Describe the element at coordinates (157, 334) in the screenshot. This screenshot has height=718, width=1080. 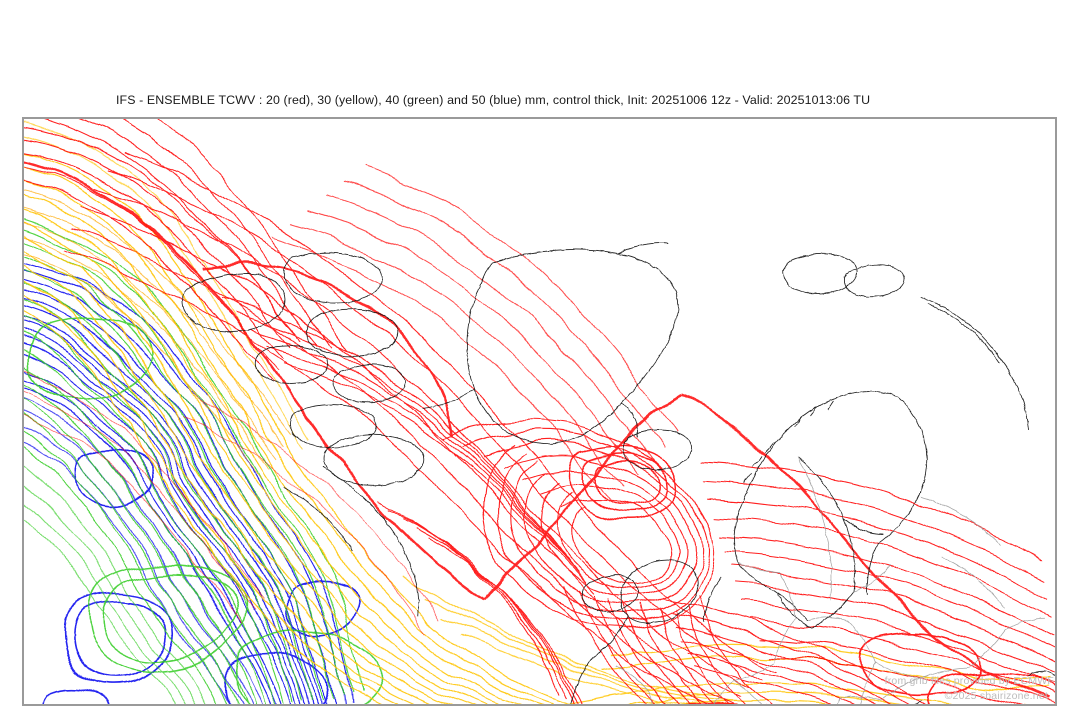
I see `contour-group-30mm-secondary` at that location.